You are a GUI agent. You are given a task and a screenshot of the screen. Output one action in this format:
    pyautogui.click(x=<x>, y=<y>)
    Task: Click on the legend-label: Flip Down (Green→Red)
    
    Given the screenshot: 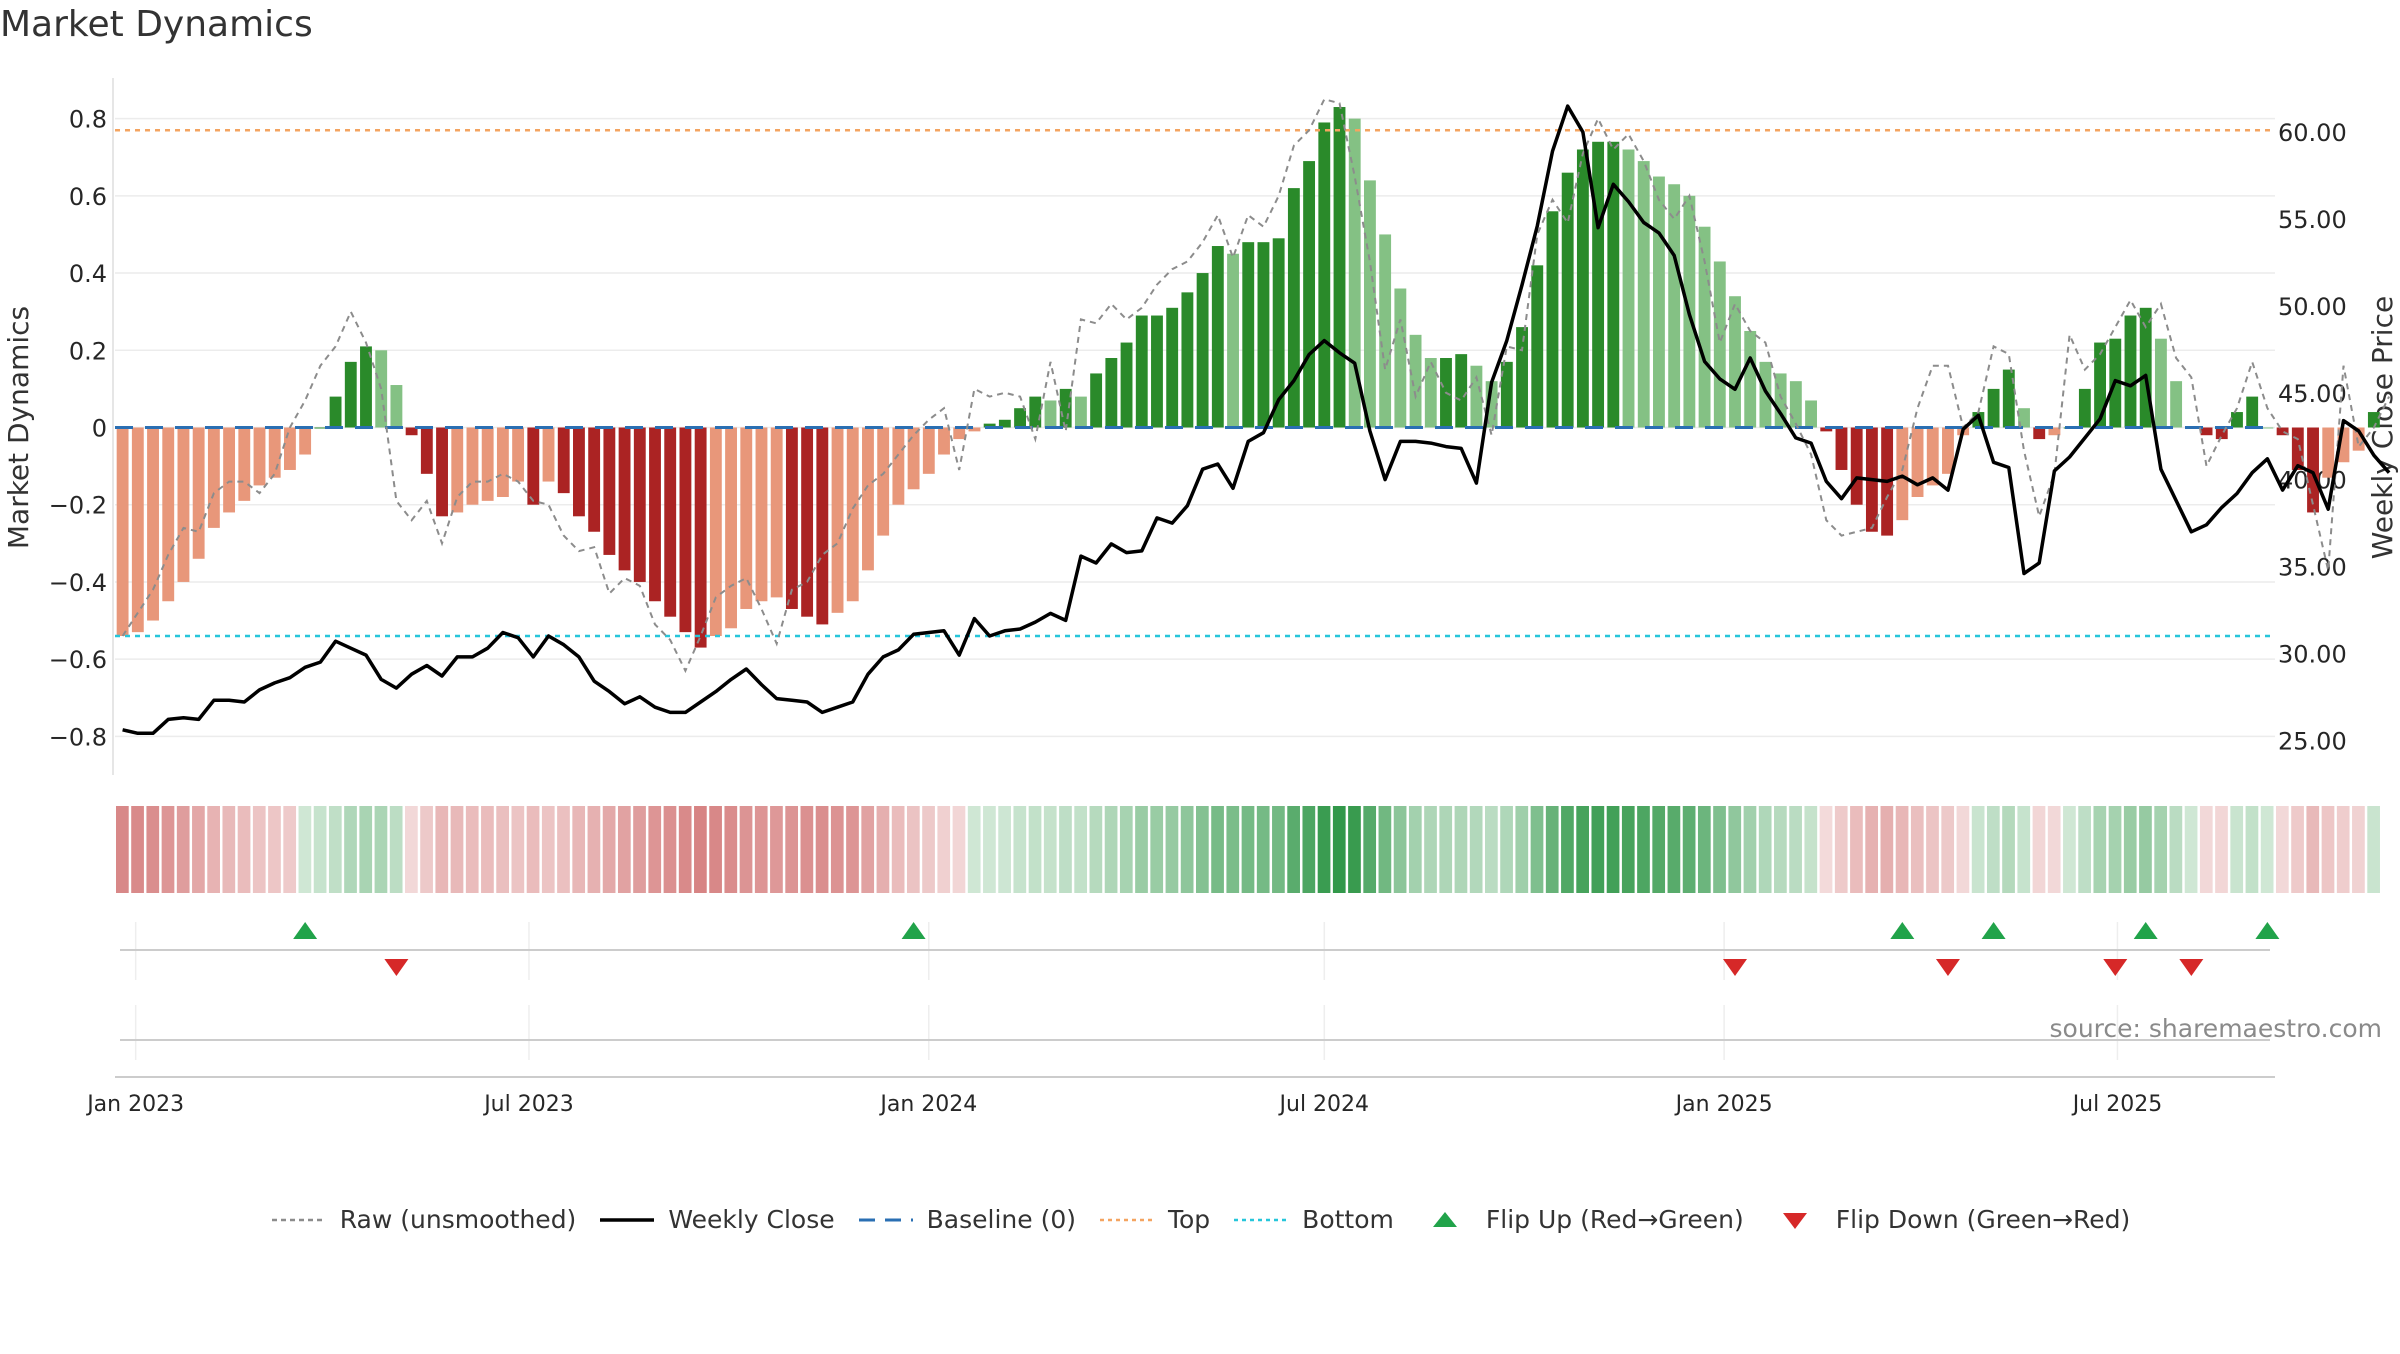 What is the action you would take?
    pyautogui.click(x=1983, y=1219)
    